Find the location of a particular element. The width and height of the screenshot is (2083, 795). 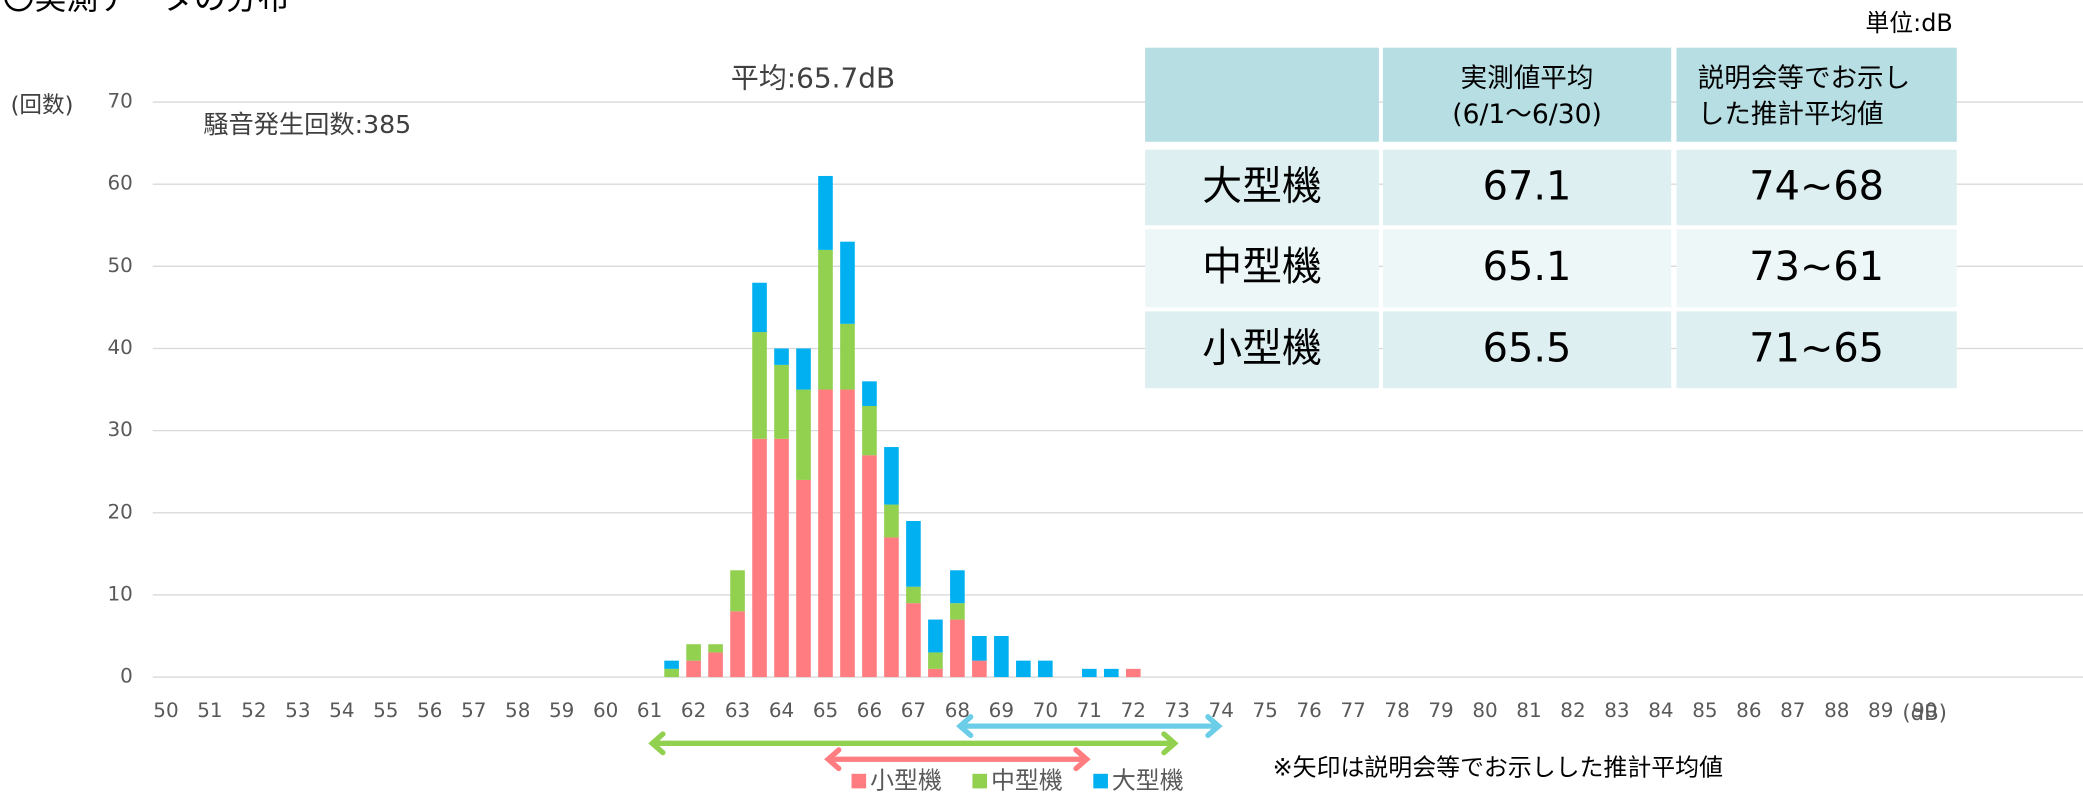

x-tick-label: 89 is located at coordinates (1880, 710).